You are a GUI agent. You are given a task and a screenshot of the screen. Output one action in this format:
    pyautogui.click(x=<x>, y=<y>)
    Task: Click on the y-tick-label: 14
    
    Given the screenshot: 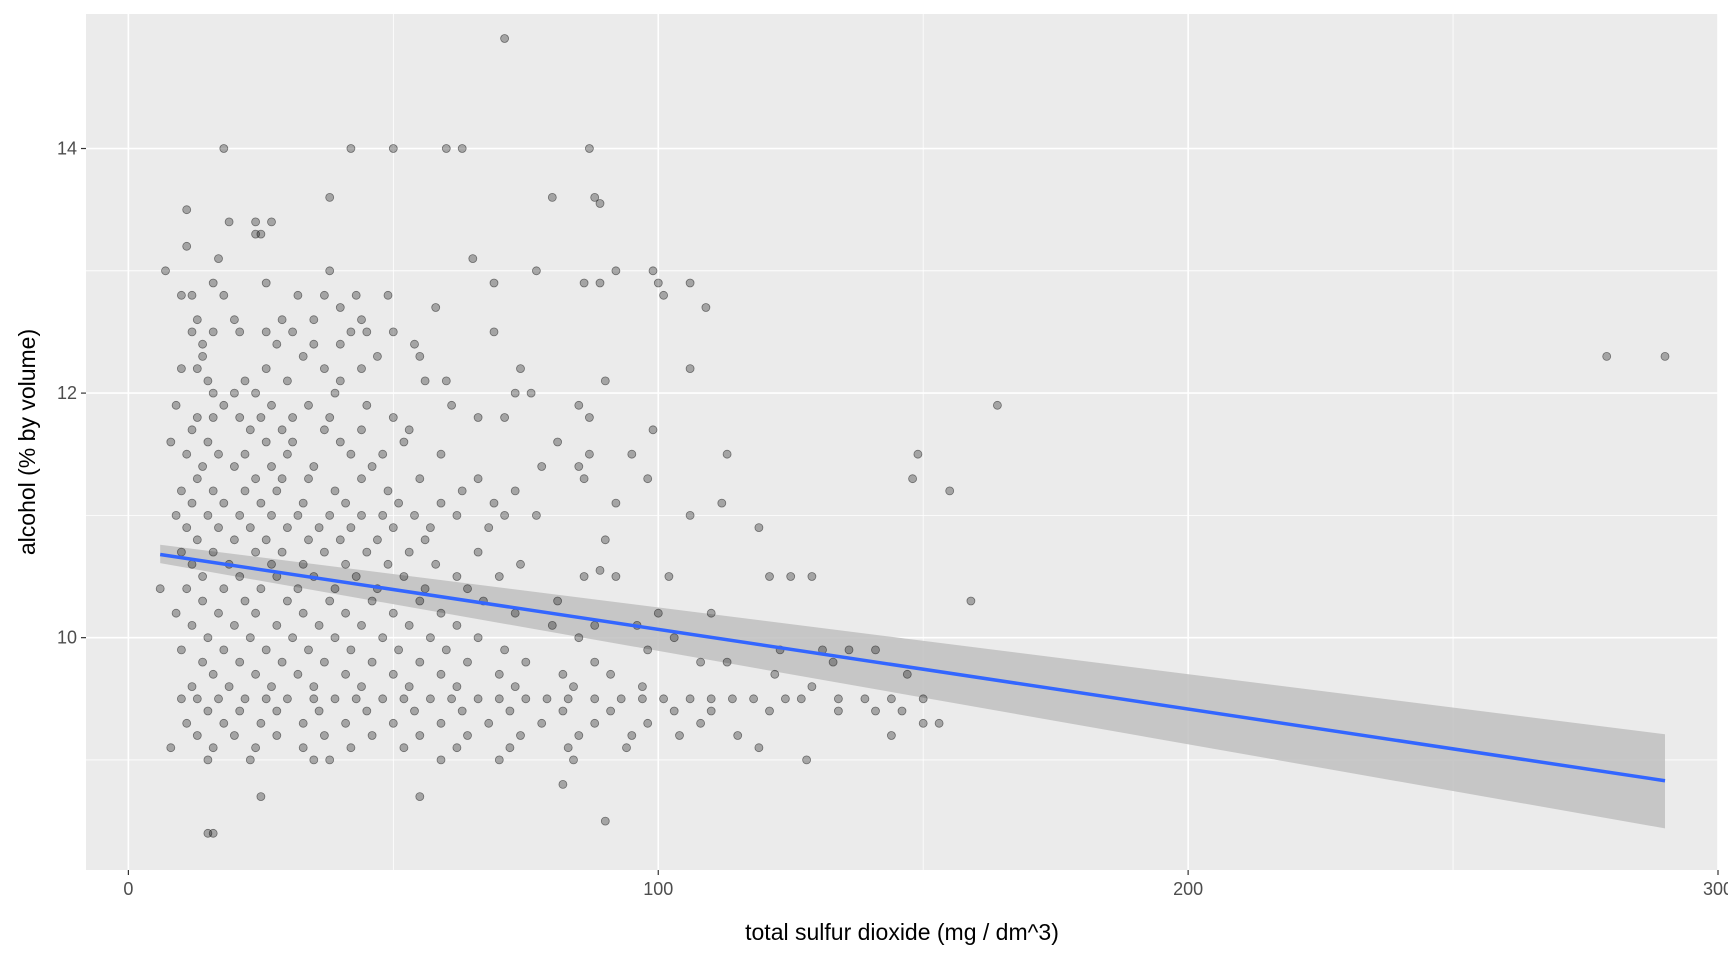 What is the action you would take?
    pyautogui.click(x=67, y=149)
    